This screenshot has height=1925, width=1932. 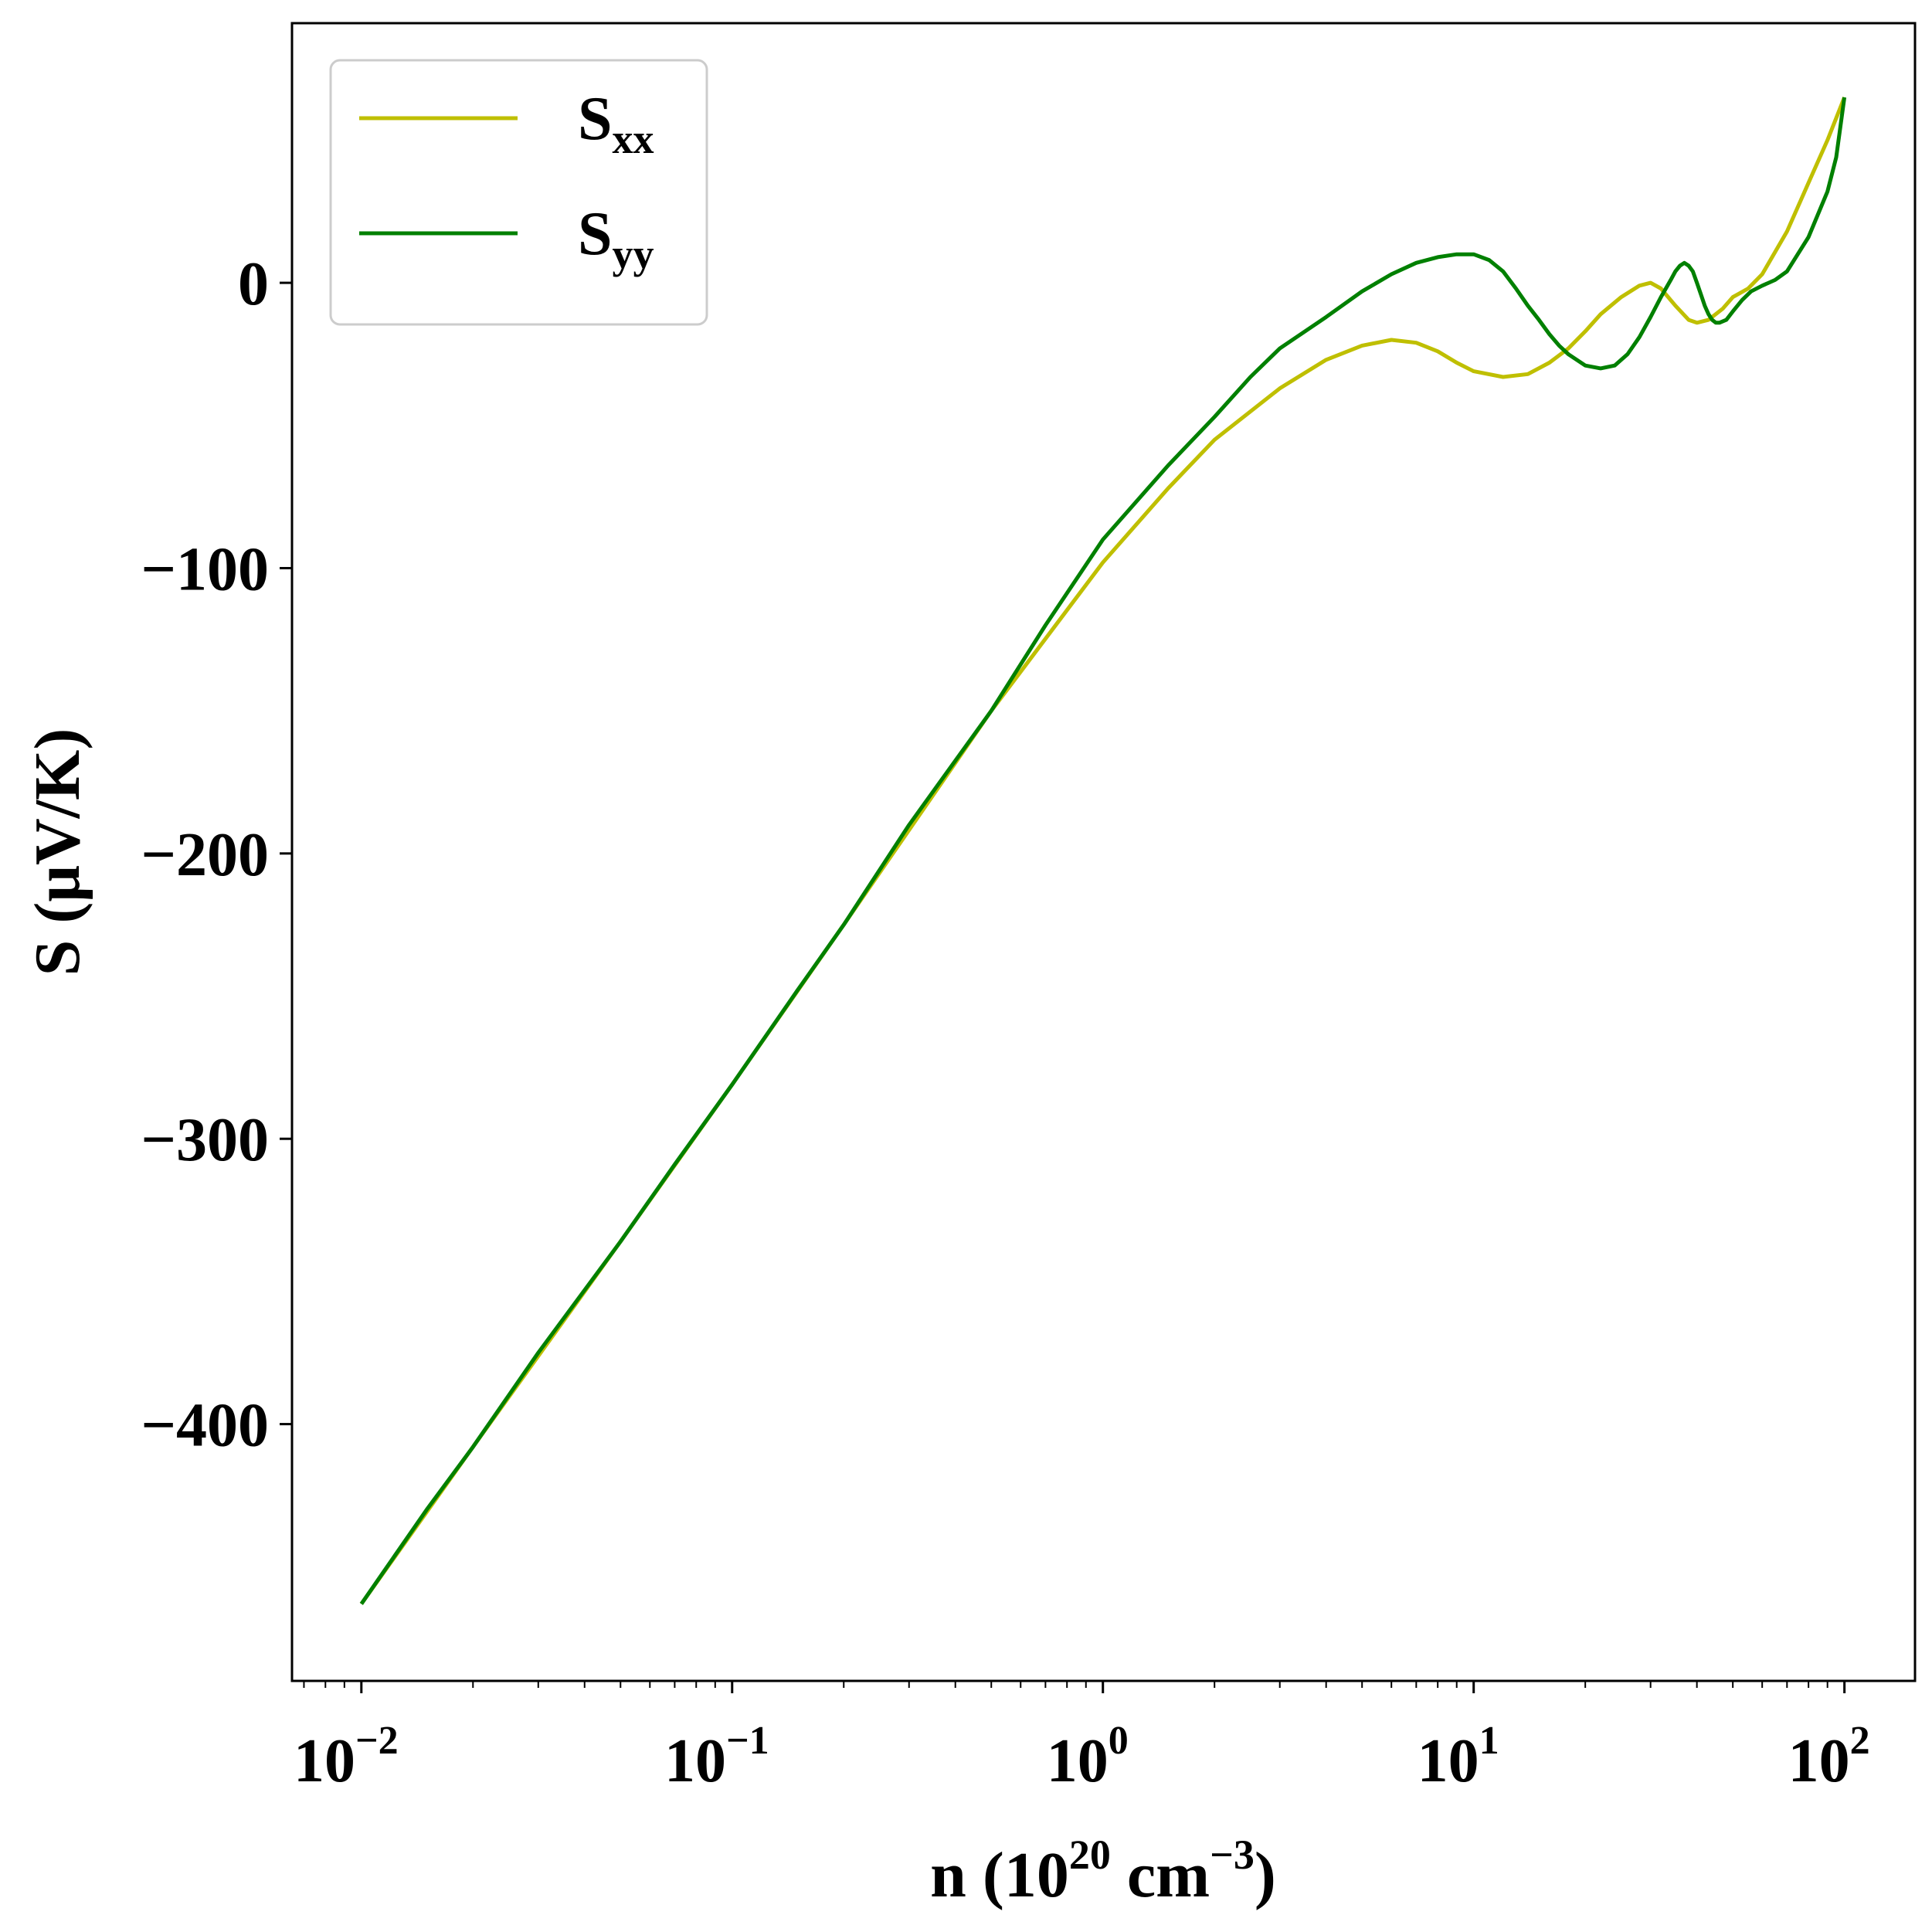 I want to click on x-axis-label: n (1020 cm−3), so click(x=1103, y=1871).